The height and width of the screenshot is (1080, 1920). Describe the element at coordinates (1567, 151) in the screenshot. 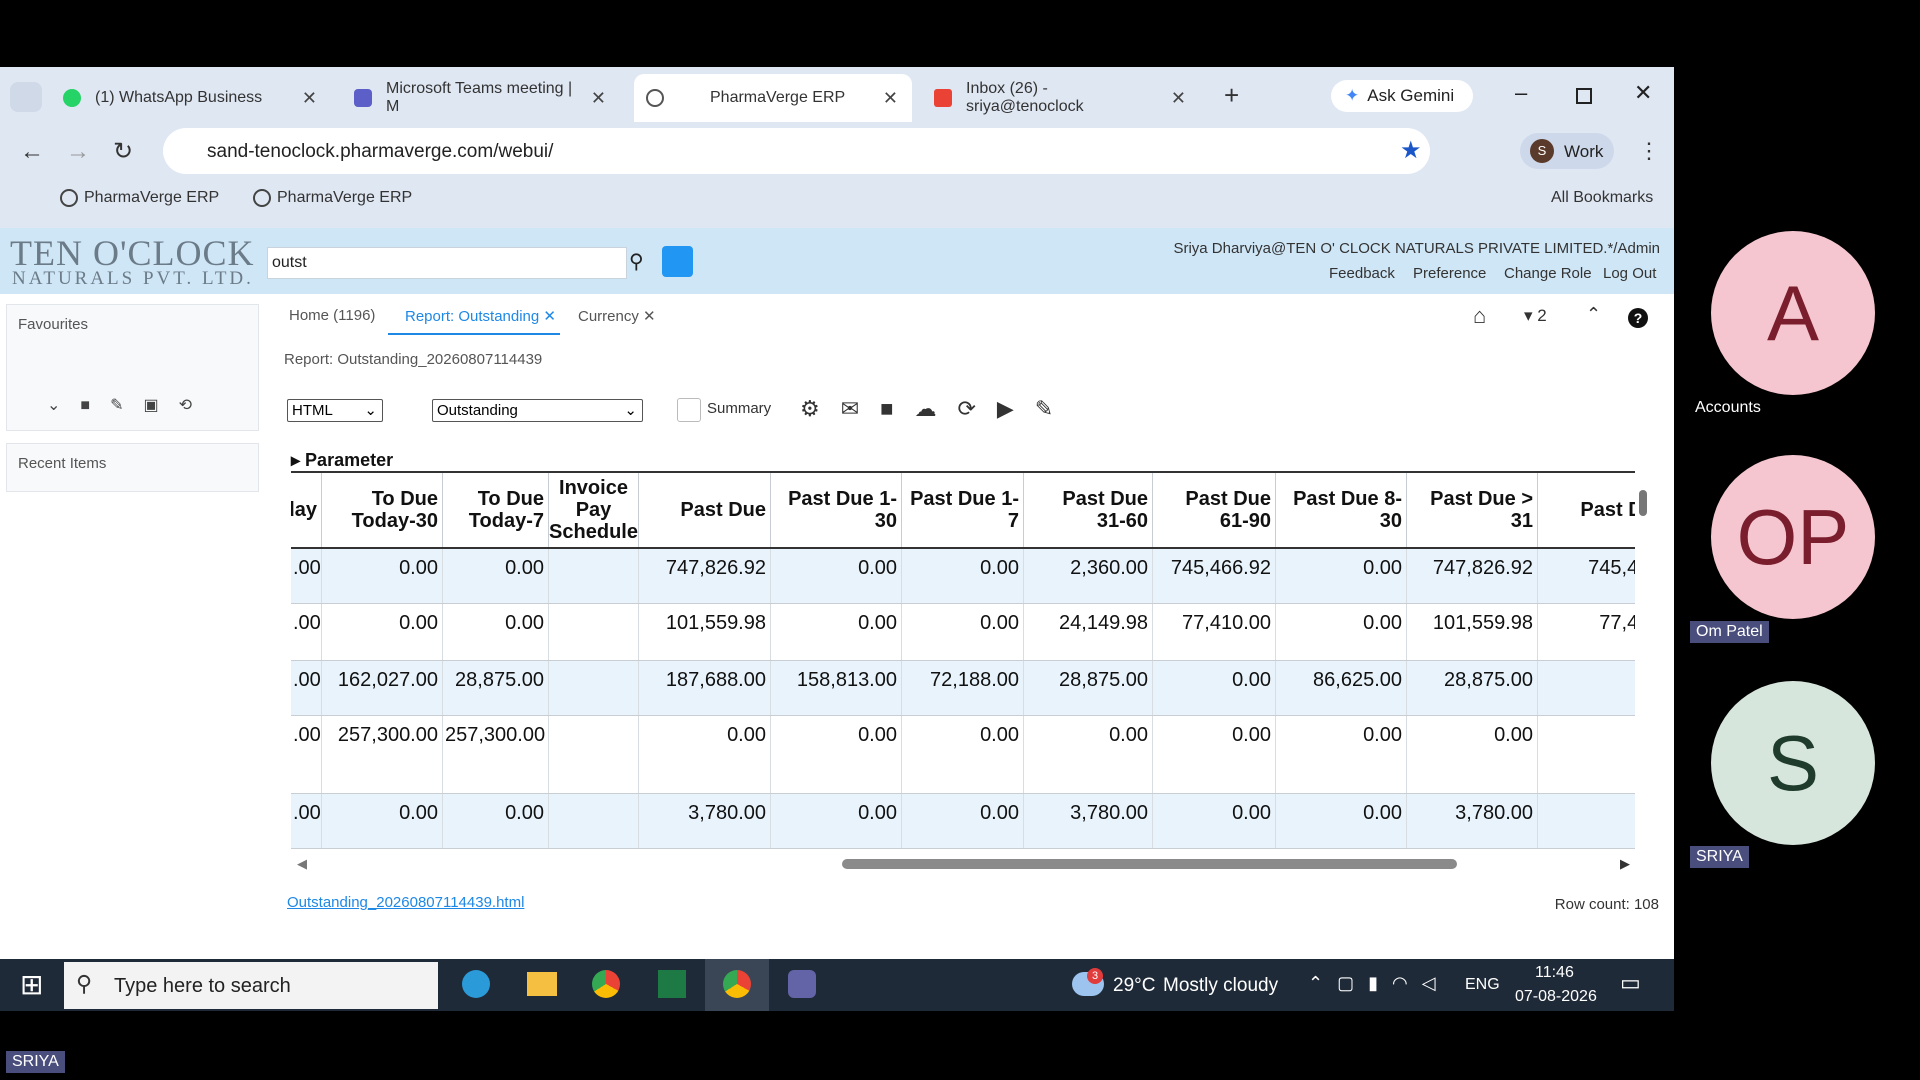

I see `profile: S Work` at that location.